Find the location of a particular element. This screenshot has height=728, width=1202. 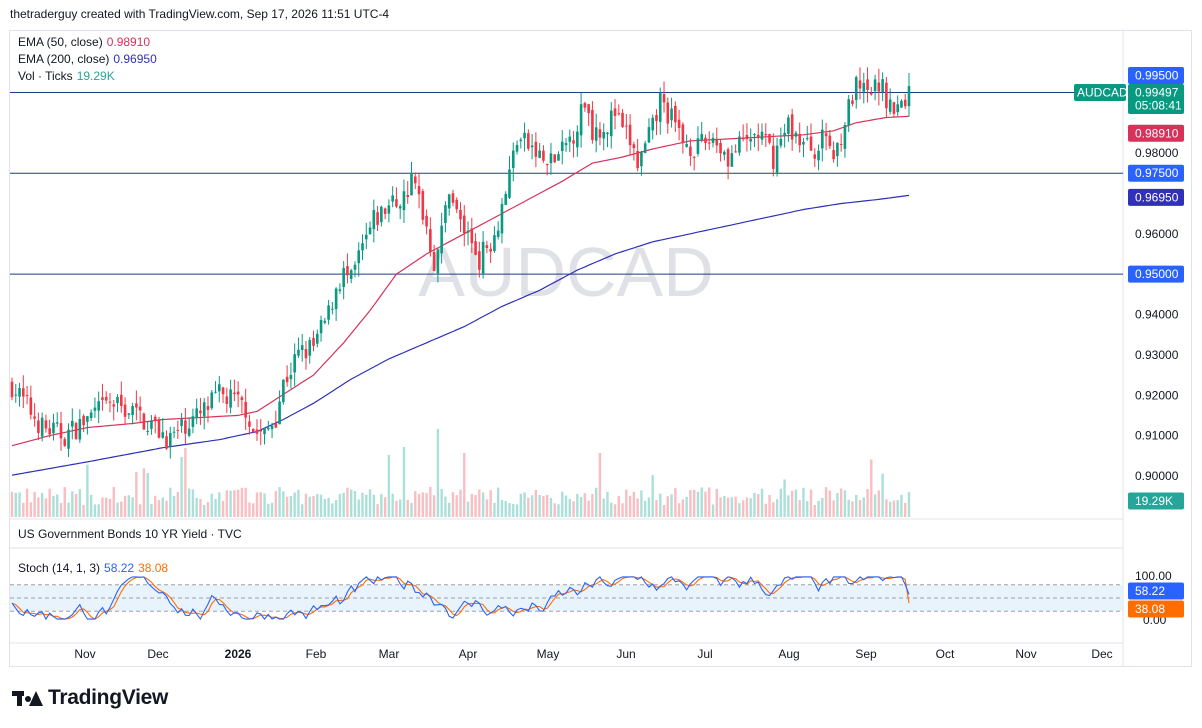

symbol-badge-text: AUDCAD is located at coordinates (1102, 93).